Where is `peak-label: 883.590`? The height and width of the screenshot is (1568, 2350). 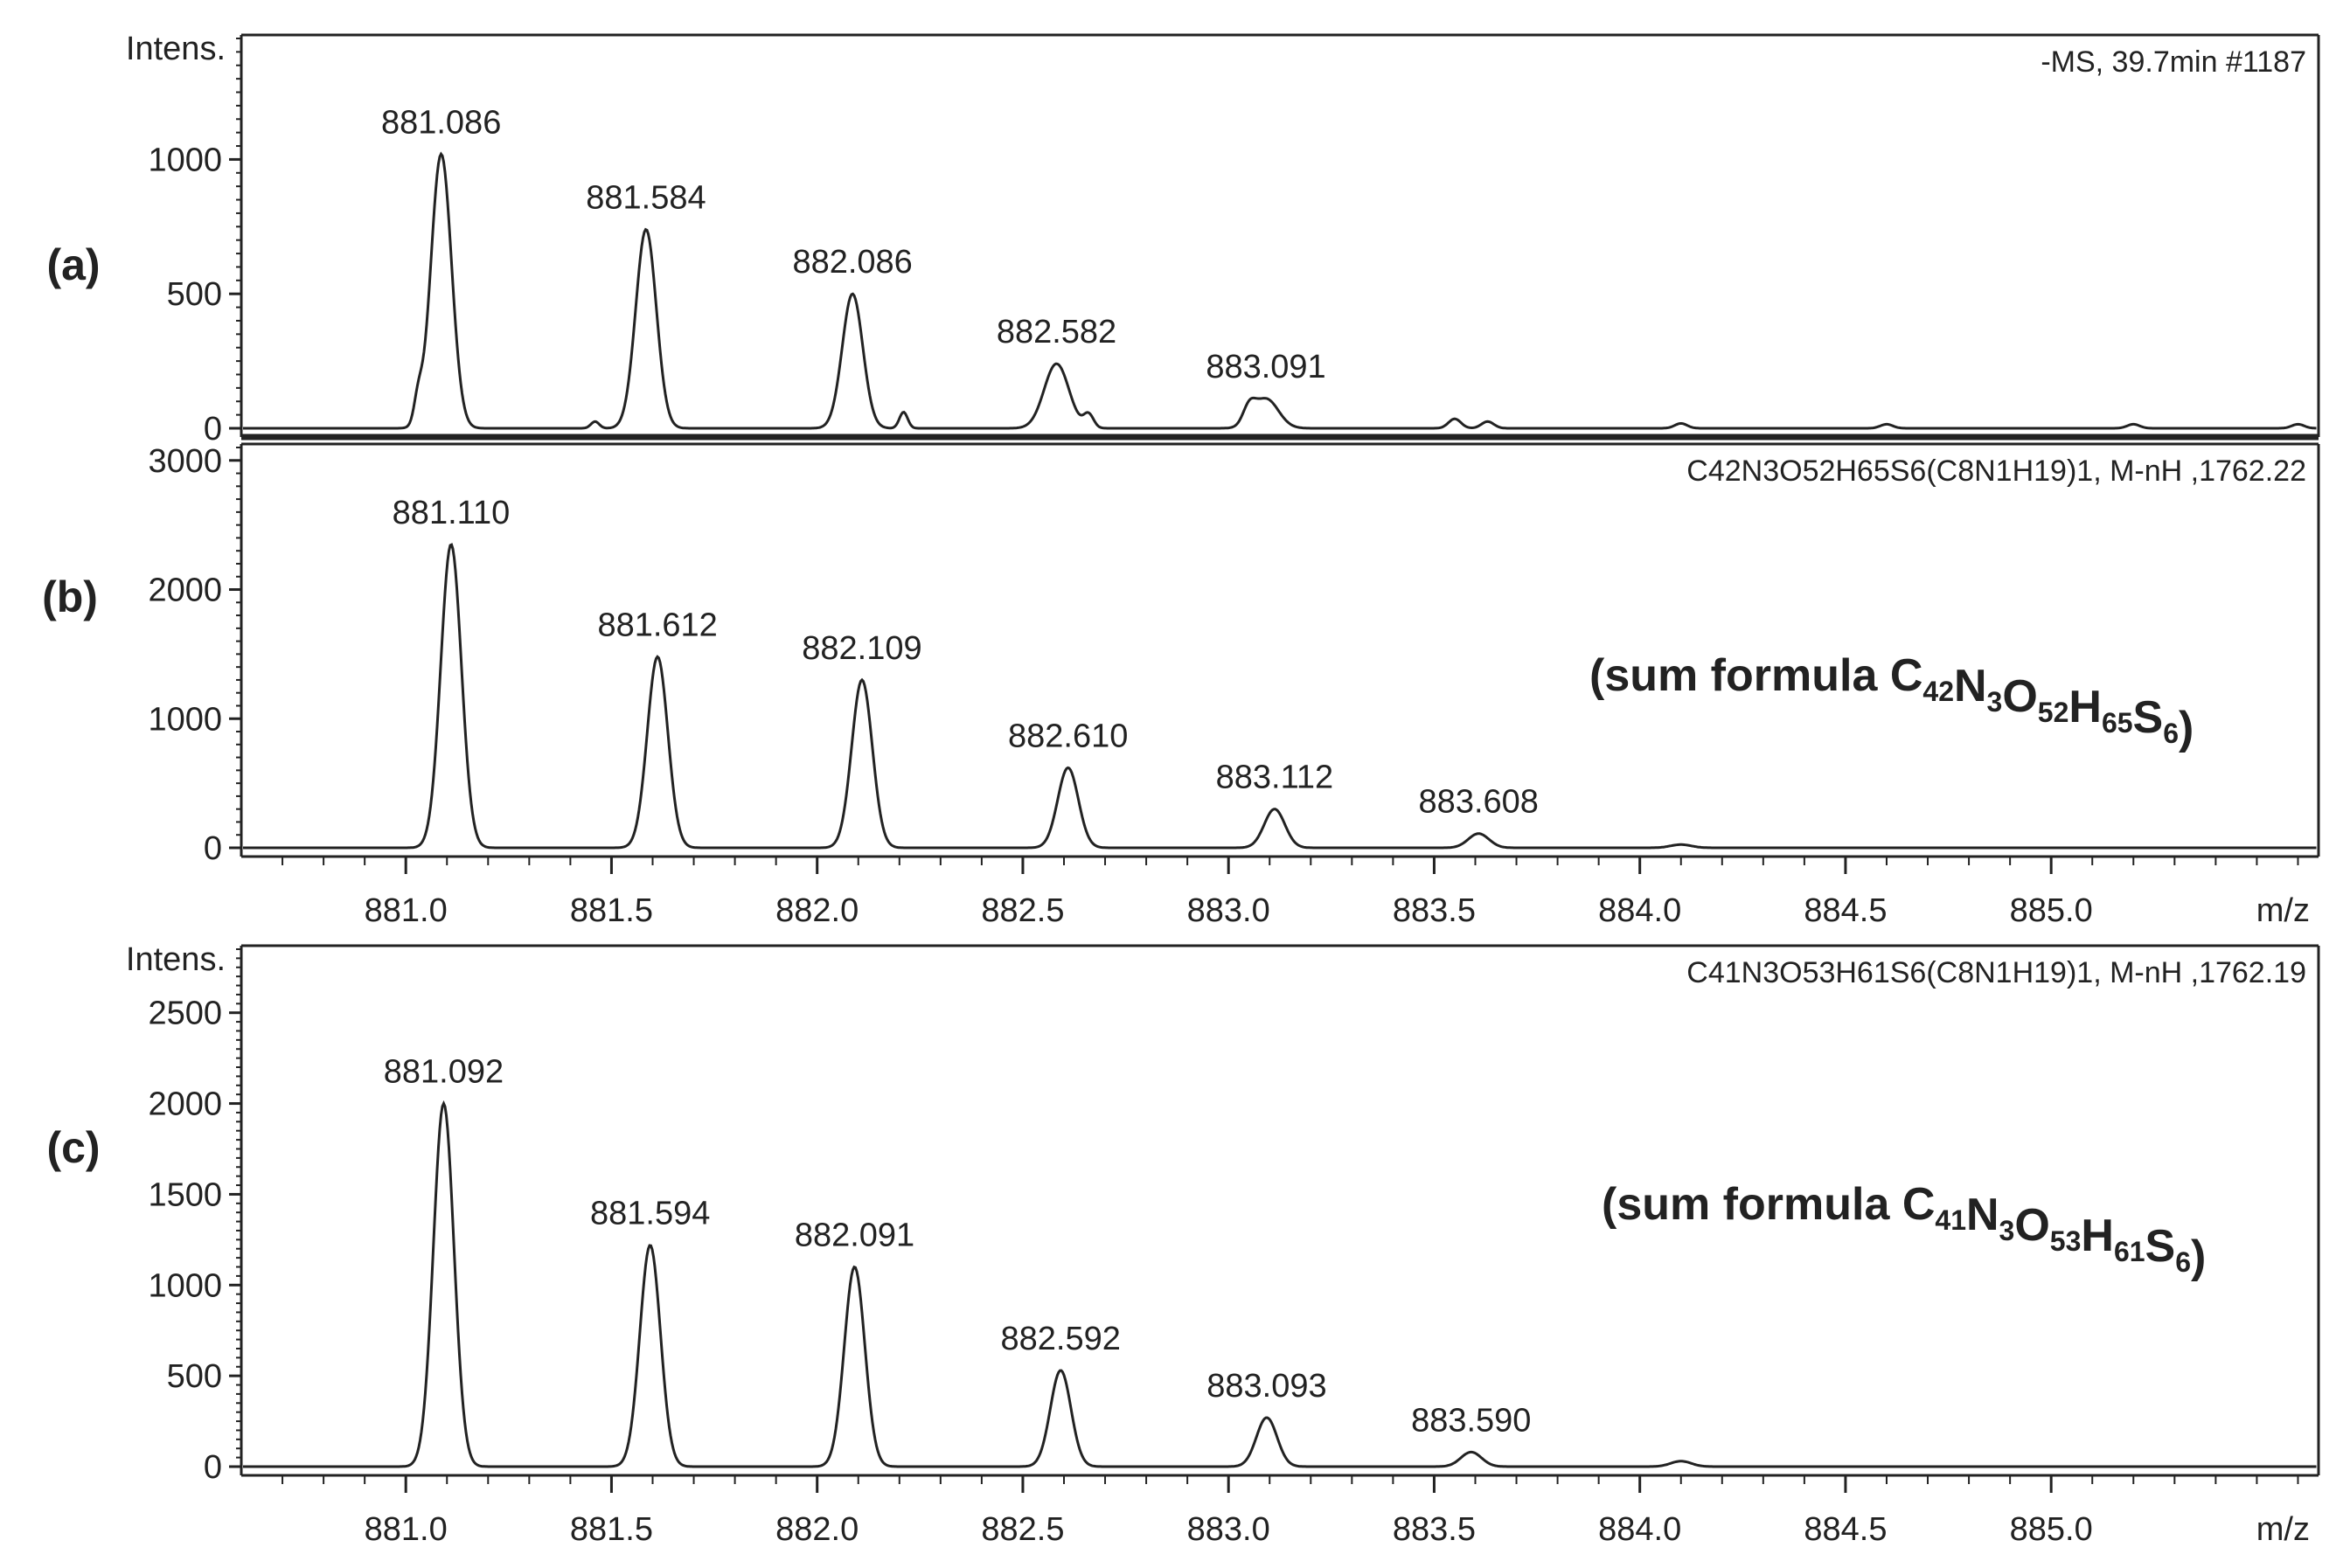
peak-label: 883.590 is located at coordinates (1471, 1421).